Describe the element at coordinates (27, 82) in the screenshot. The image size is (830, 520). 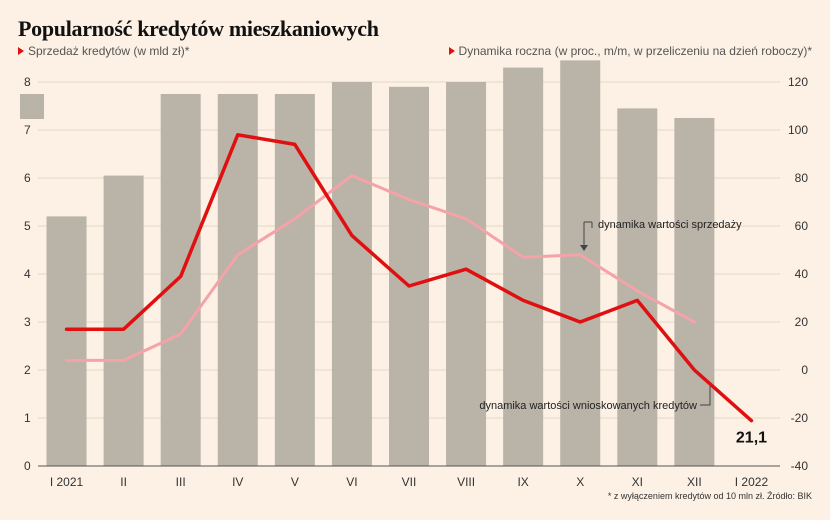
I see `left-tick-label: 8` at that location.